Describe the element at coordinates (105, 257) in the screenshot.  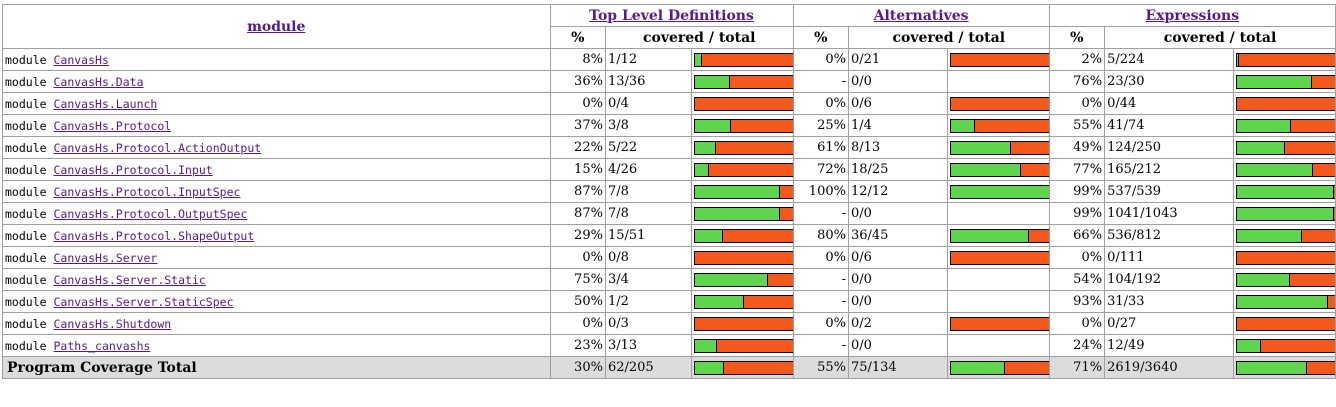
I see `module-link: CanvasHs.Server` at that location.